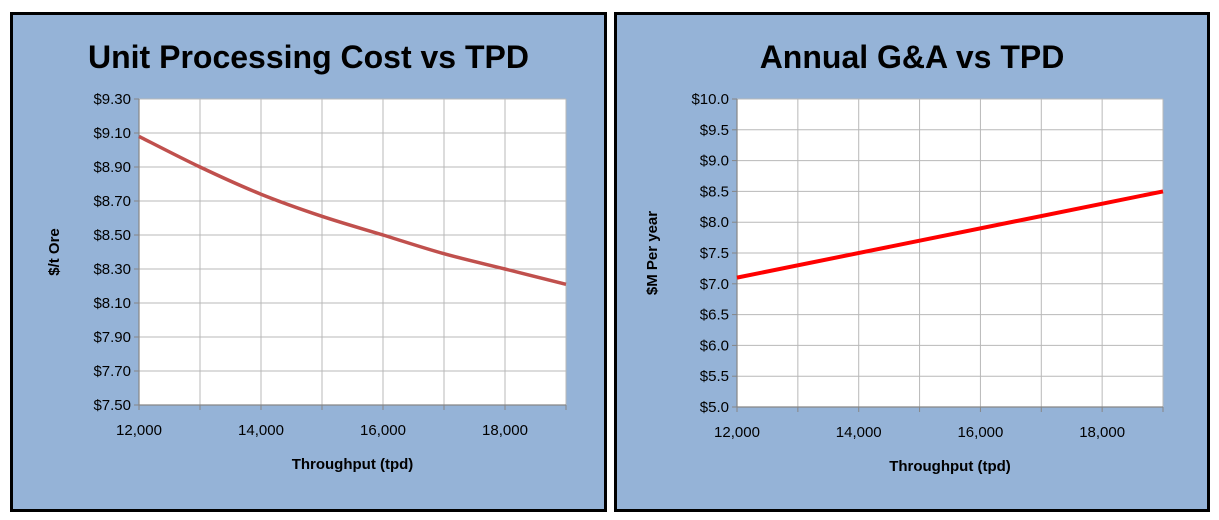 This screenshot has width=1219, height=520. Describe the element at coordinates (112, 235) in the screenshot. I see `y-tick-label: $8.50` at that location.